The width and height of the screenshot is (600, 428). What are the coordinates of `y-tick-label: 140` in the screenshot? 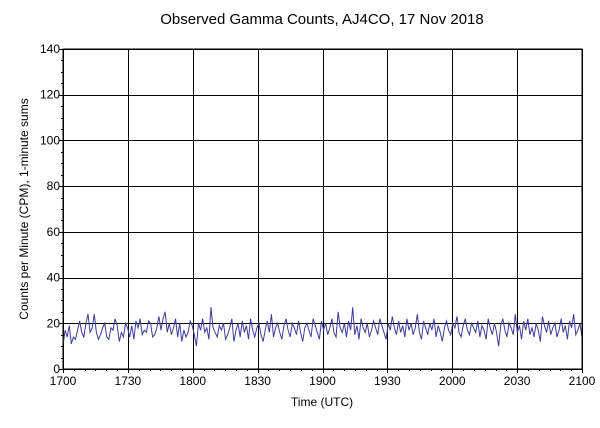 It's located at (50, 49).